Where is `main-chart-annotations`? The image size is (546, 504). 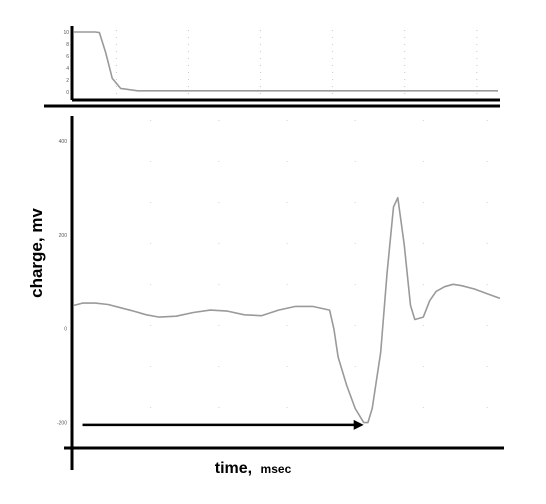 main-chart-annotations is located at coordinates (223, 424).